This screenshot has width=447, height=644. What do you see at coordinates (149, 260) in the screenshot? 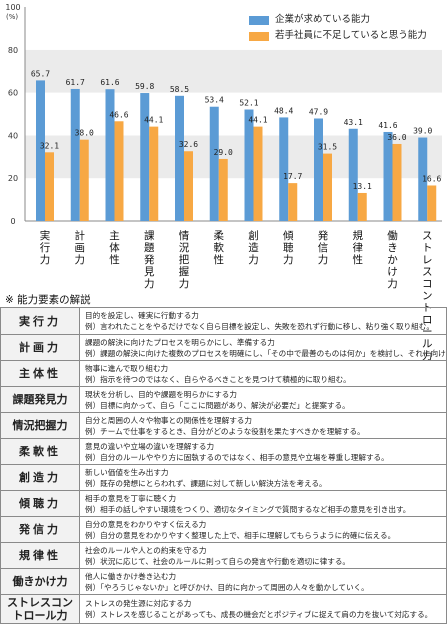
I see `category-label: 課 題 発 見 力` at bounding box center [149, 260].